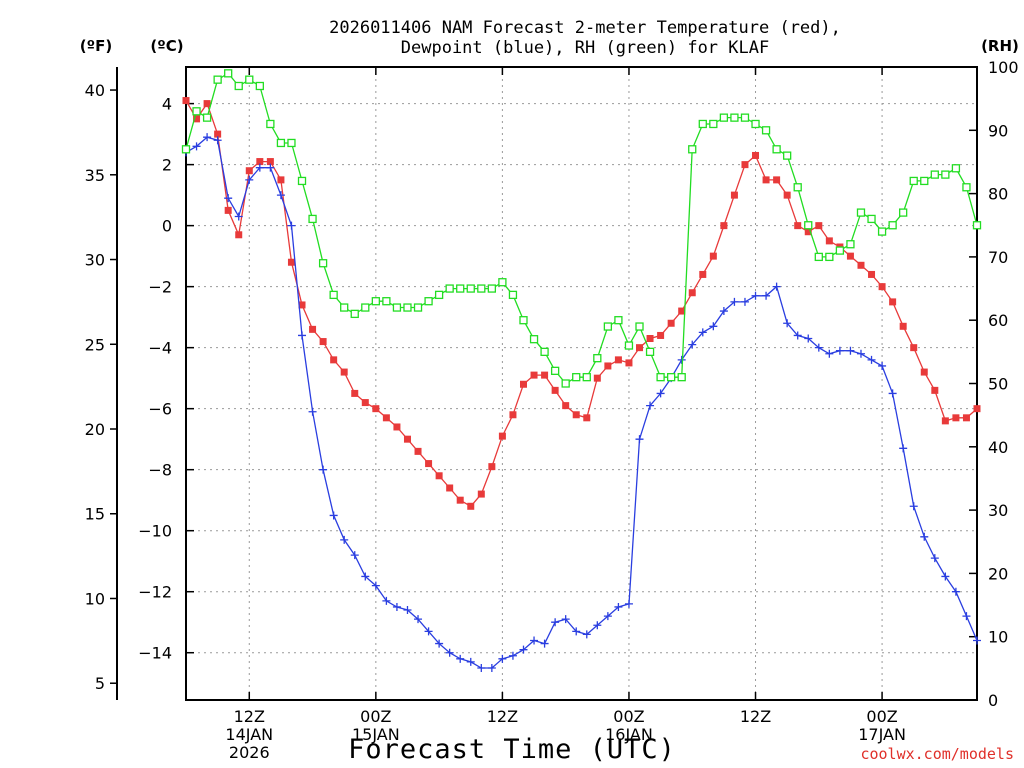  I want to click on rh-tick-label: 80, so click(998, 194).